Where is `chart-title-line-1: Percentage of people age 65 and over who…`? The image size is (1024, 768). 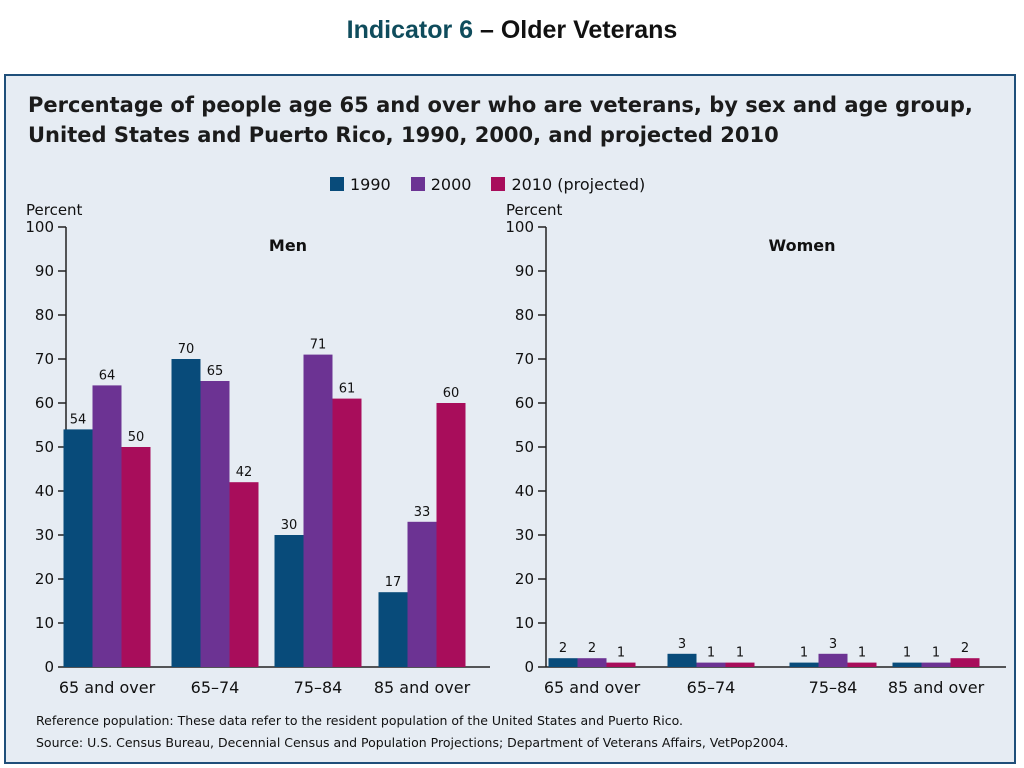
chart-title-line-1: Percentage of people age 65 and over who… is located at coordinates (500, 105).